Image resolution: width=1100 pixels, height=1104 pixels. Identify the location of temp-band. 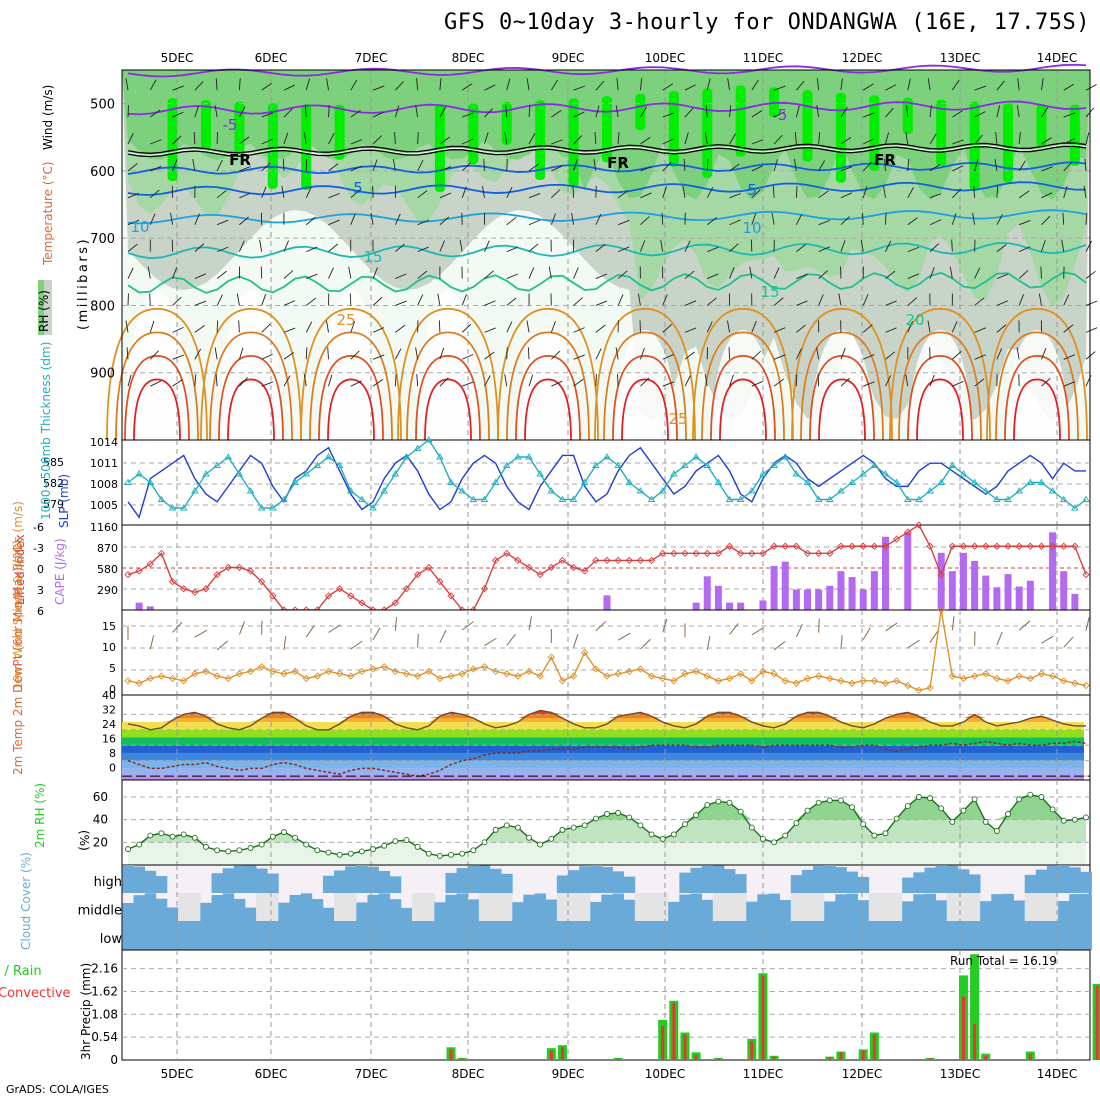
(603, 749).